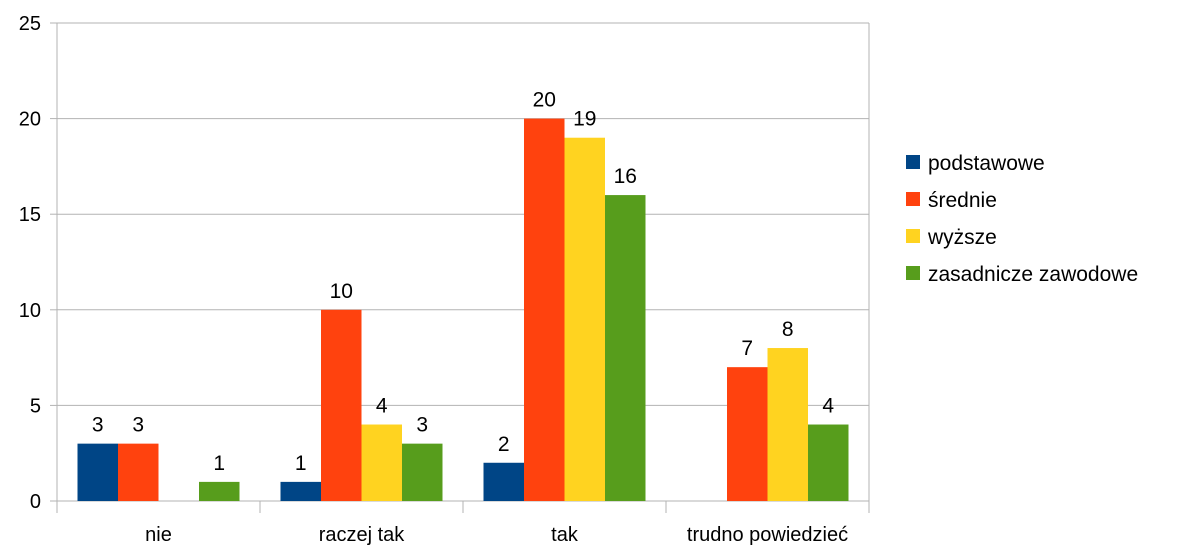  Describe the element at coordinates (565, 535) in the screenshot. I see `x-category-label: tak` at that location.